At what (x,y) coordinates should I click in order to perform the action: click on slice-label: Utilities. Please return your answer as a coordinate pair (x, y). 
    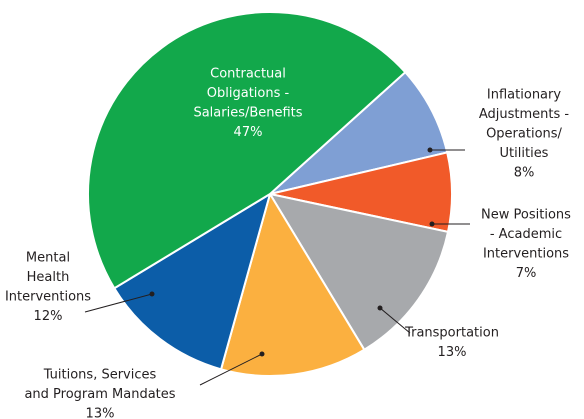
    Looking at the image, I should click on (524, 153).